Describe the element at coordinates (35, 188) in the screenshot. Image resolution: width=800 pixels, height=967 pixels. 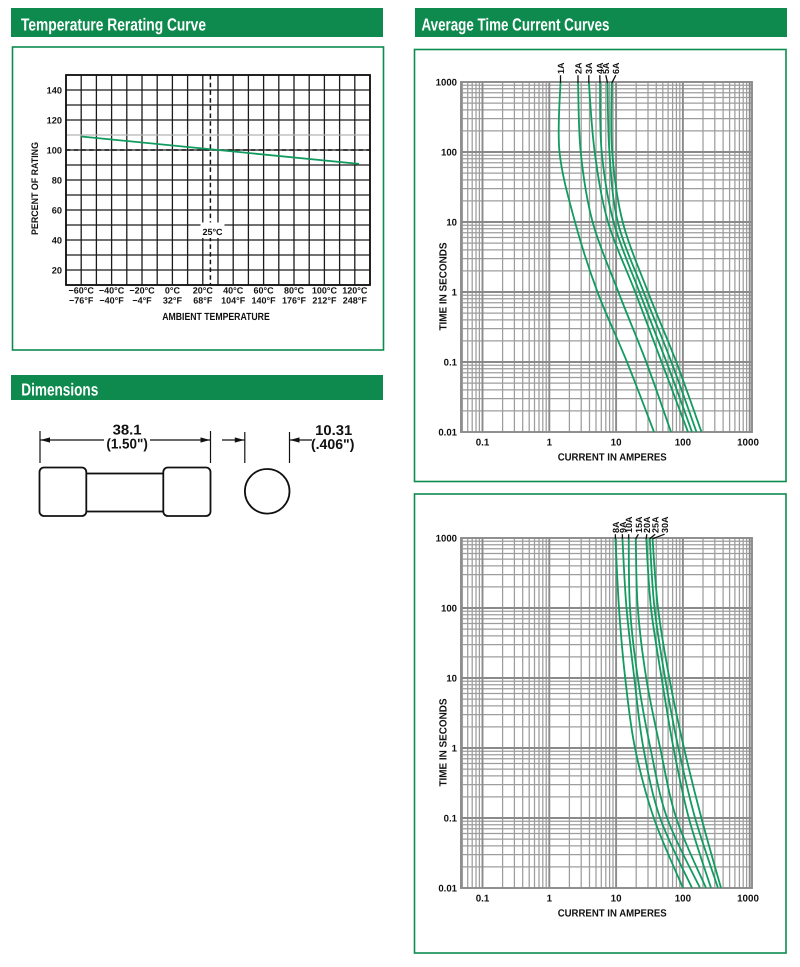
I see `svg-text: PERCENT OF RATING` at that location.